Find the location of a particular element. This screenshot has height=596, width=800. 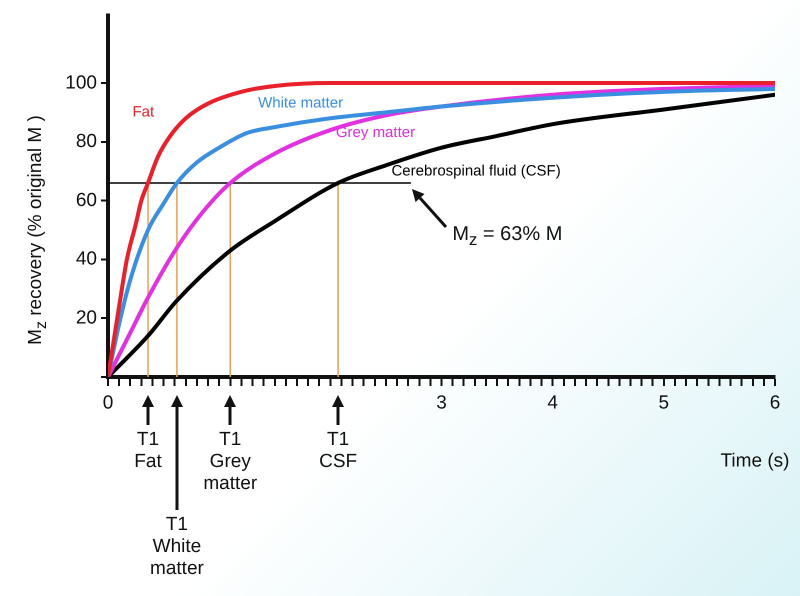

text: T1 Grey matter is located at coordinates (230, 462).